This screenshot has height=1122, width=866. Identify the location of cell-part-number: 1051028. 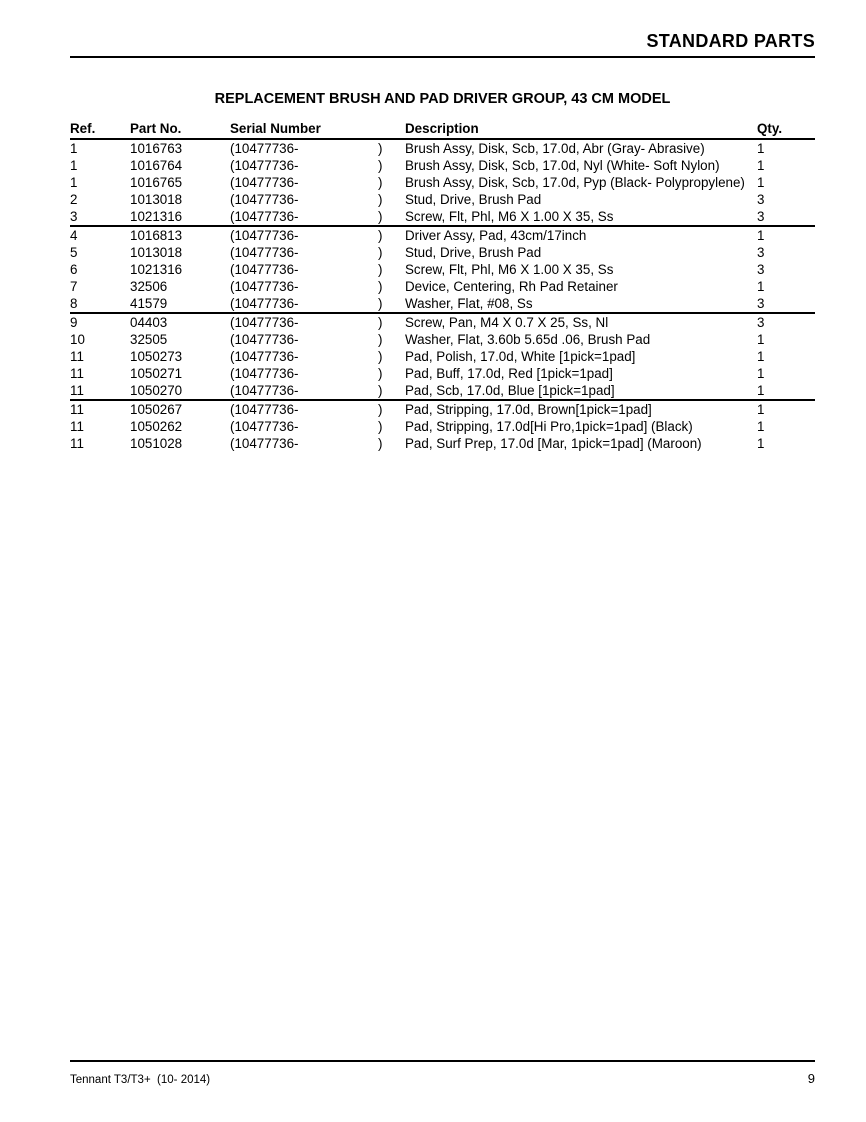
(156, 443).